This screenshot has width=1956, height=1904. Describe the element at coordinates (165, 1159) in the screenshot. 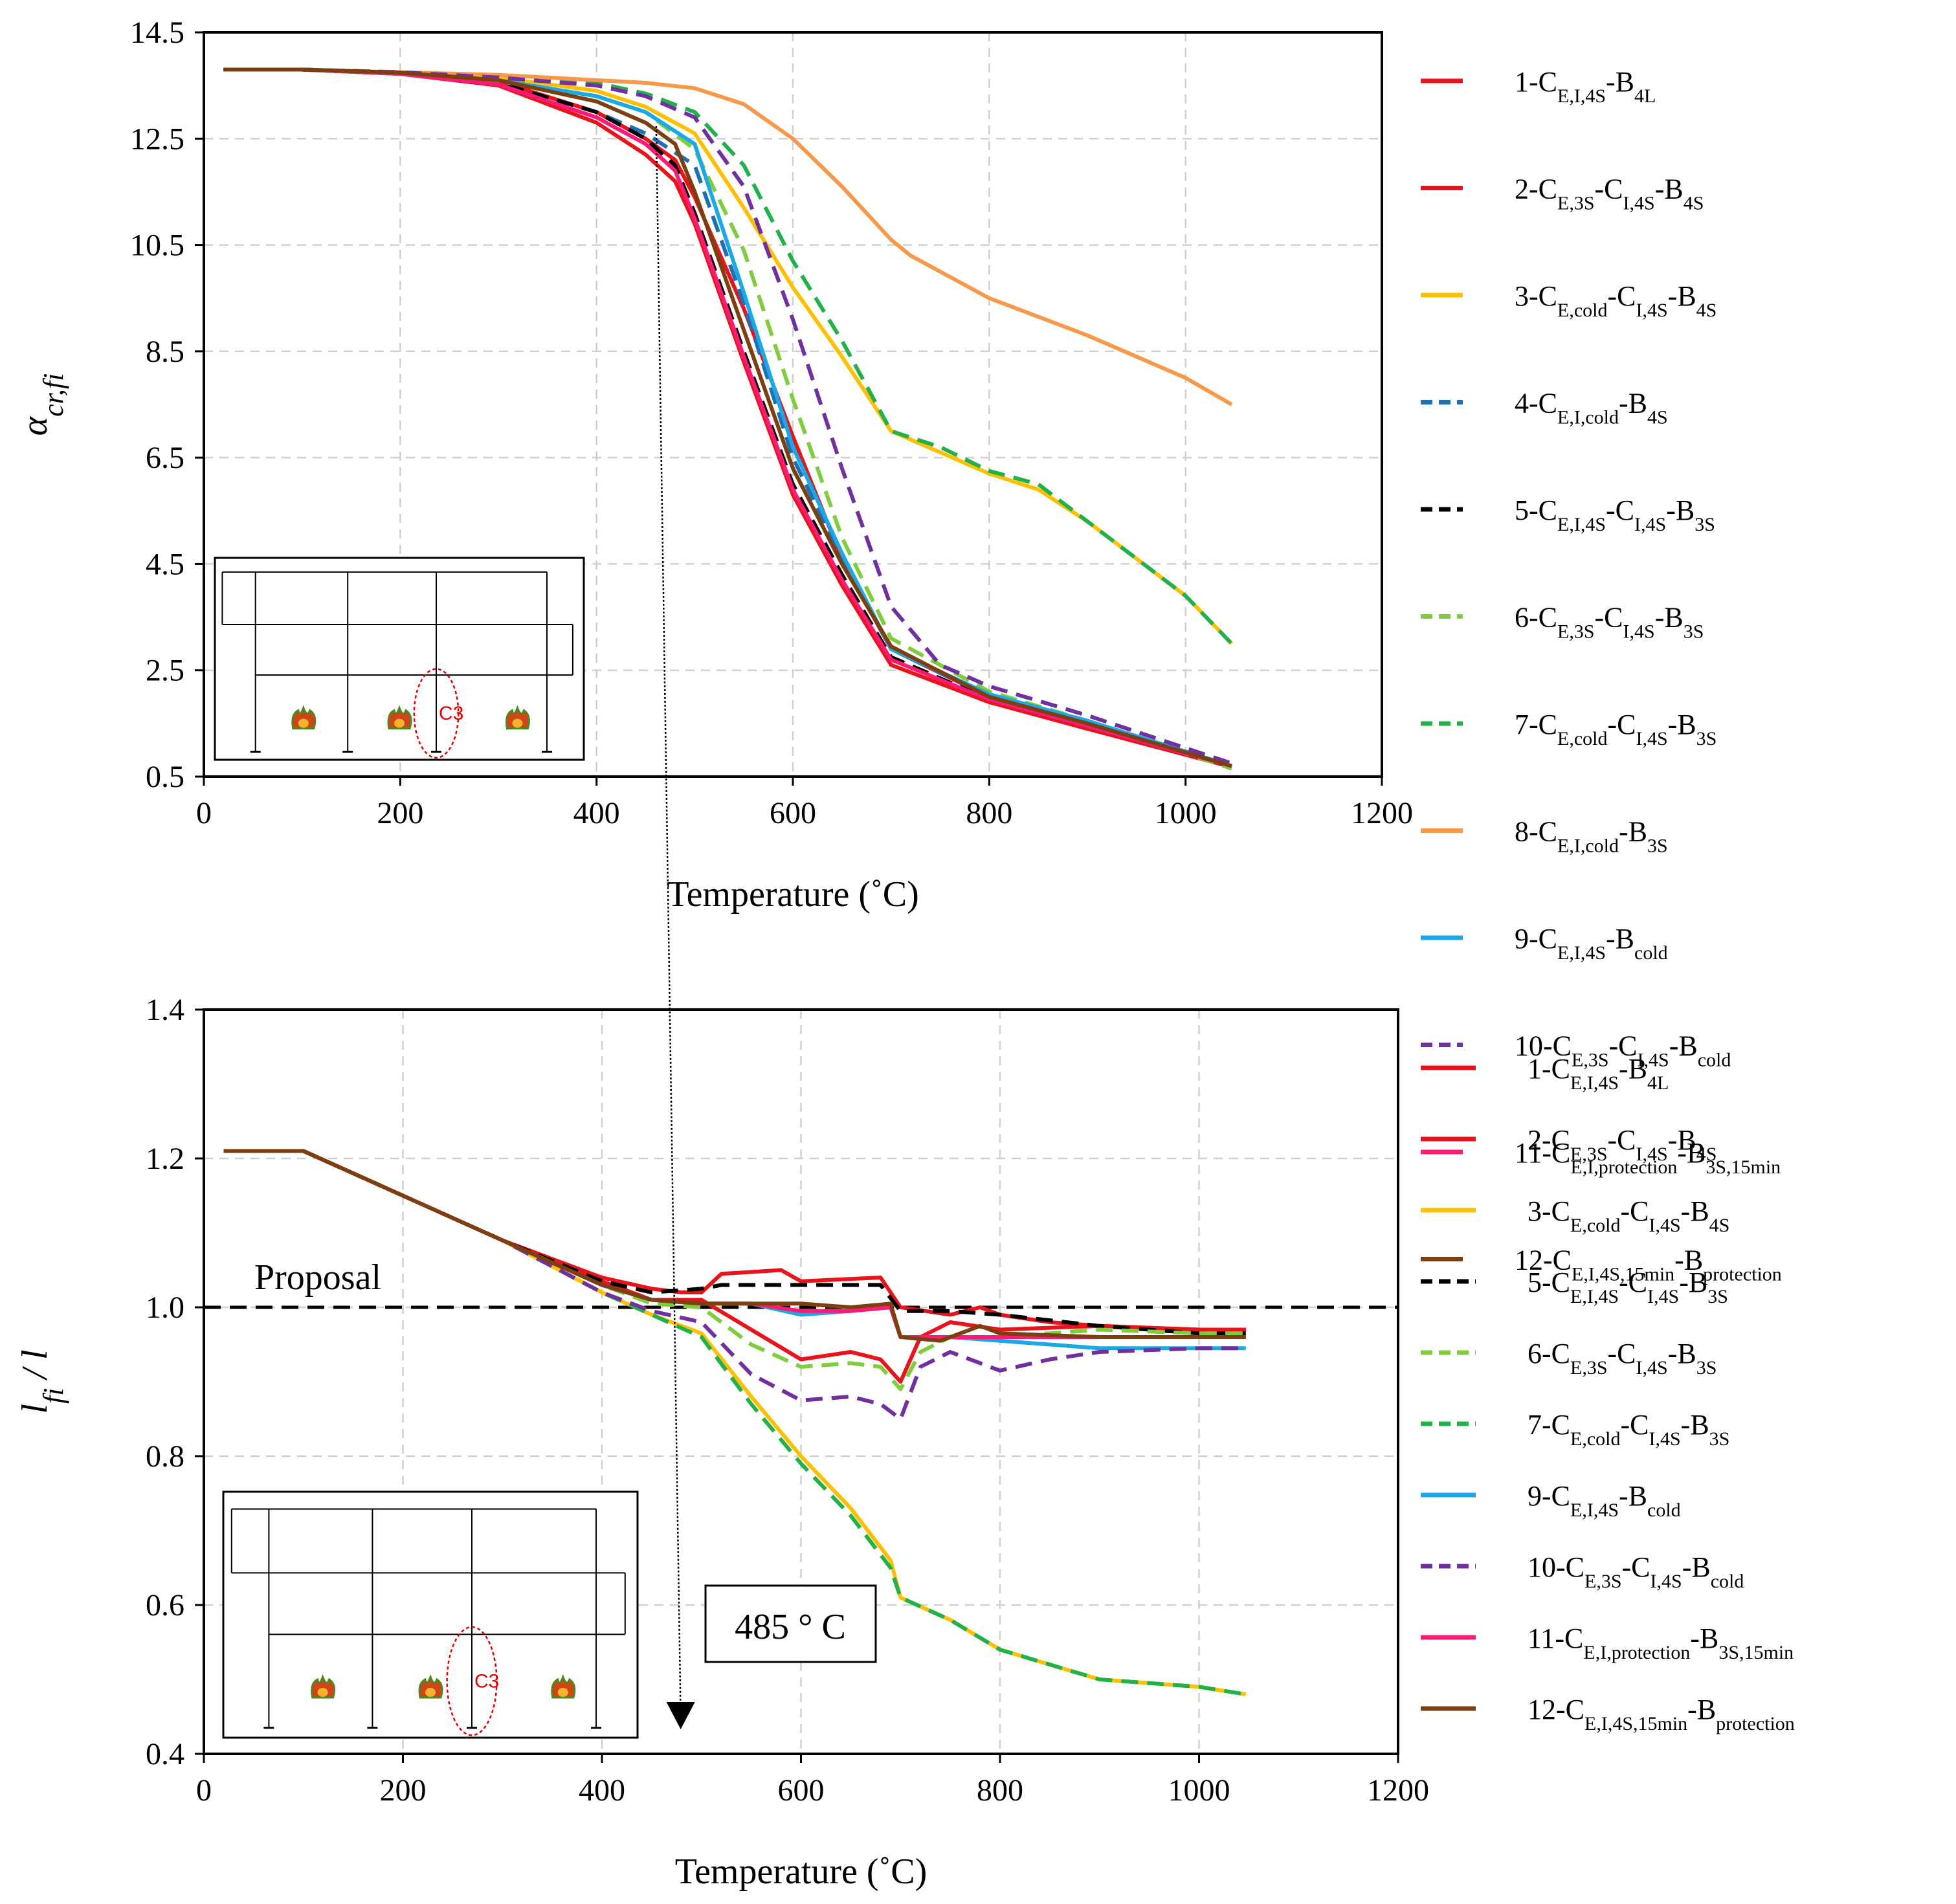

I see `y-tick-label: 1.2` at that location.